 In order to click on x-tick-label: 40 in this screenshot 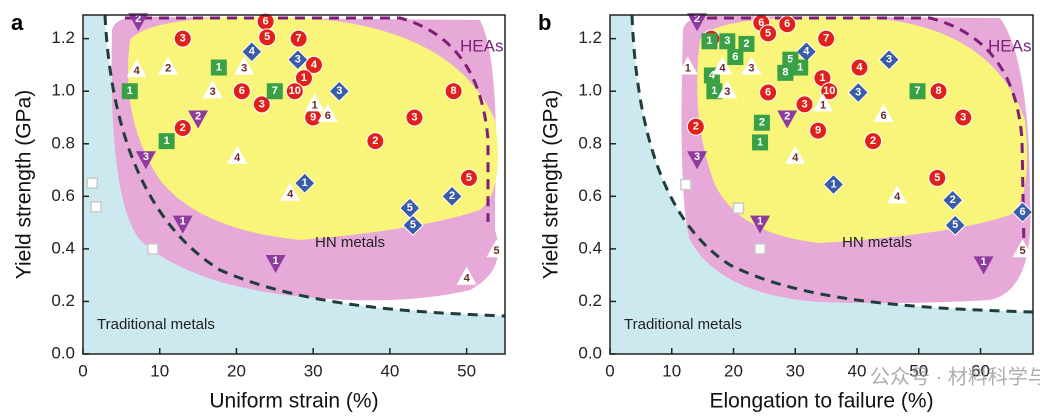, I will do `click(389, 370)`.